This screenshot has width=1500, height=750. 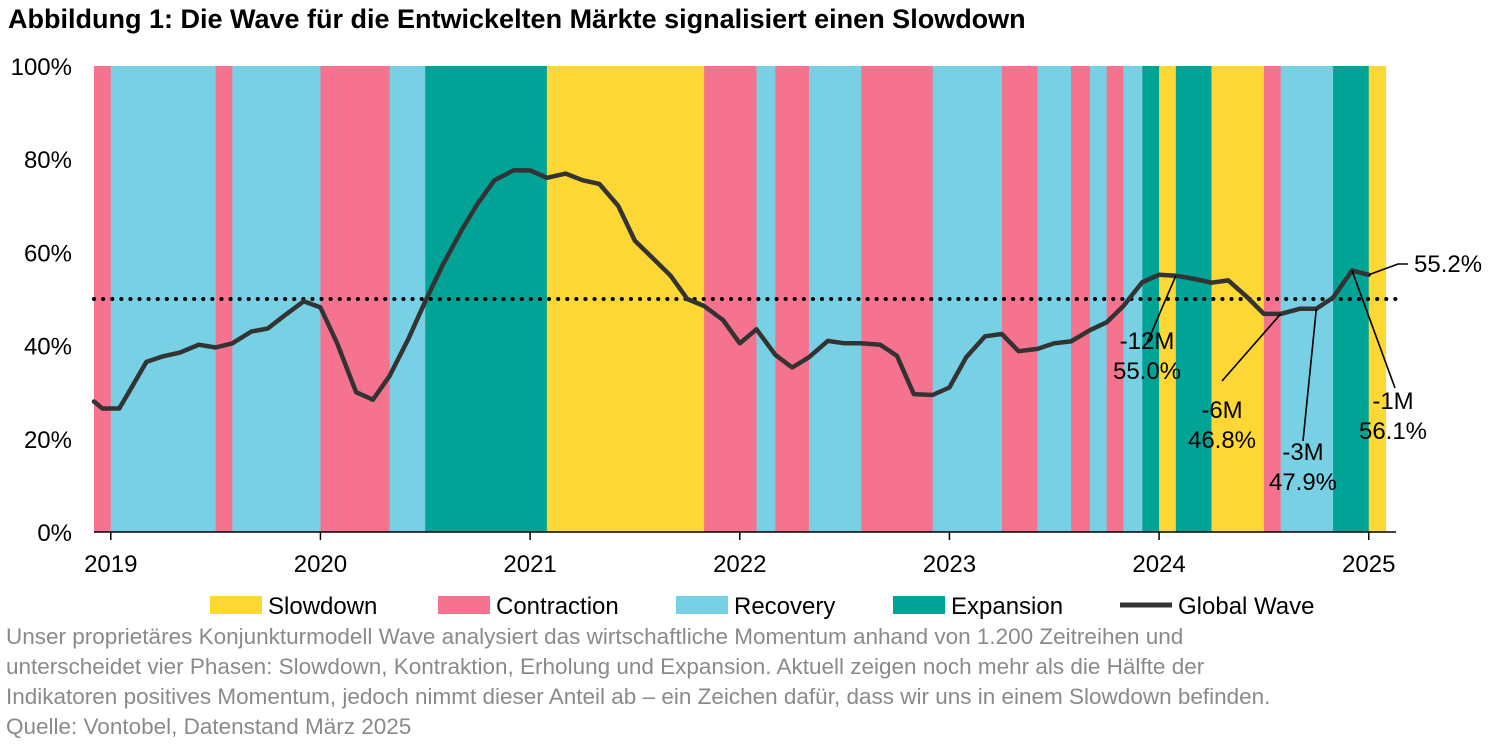 What do you see at coordinates (1448, 264) in the screenshot?
I see `end-value-label: 55.2%` at bounding box center [1448, 264].